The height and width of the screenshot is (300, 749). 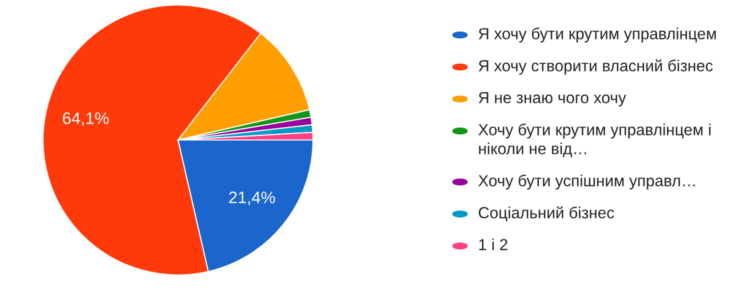 I want to click on data-label: 21,4%, so click(x=252, y=199).